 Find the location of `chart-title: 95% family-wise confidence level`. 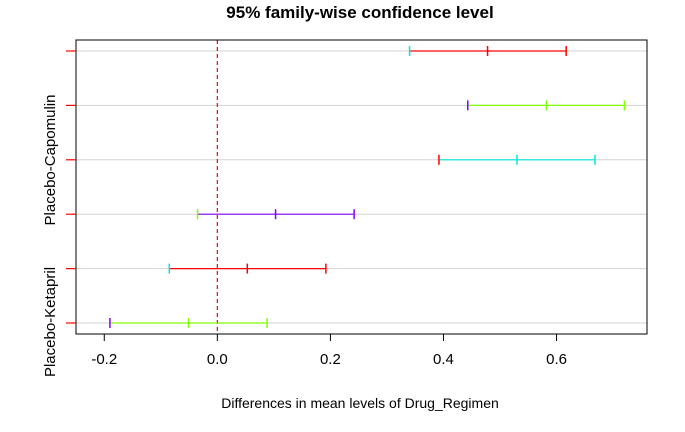

chart-title: 95% family-wise confidence level is located at coordinates (359, 12).